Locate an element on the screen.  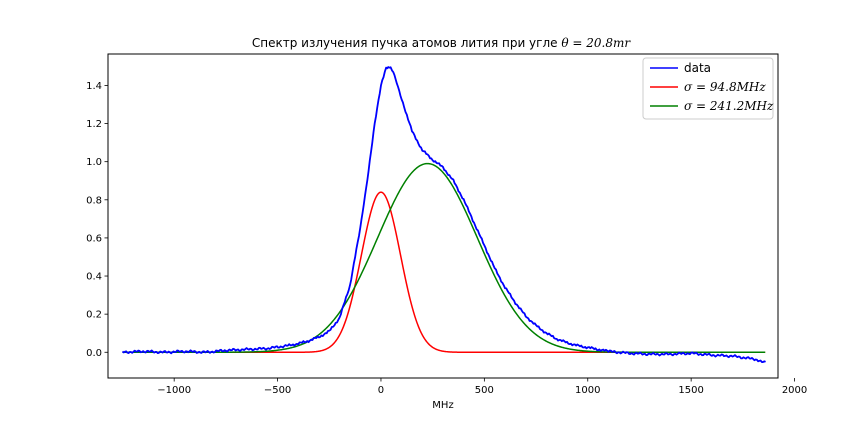
y-tick-label: 0.4 is located at coordinates (94, 277).